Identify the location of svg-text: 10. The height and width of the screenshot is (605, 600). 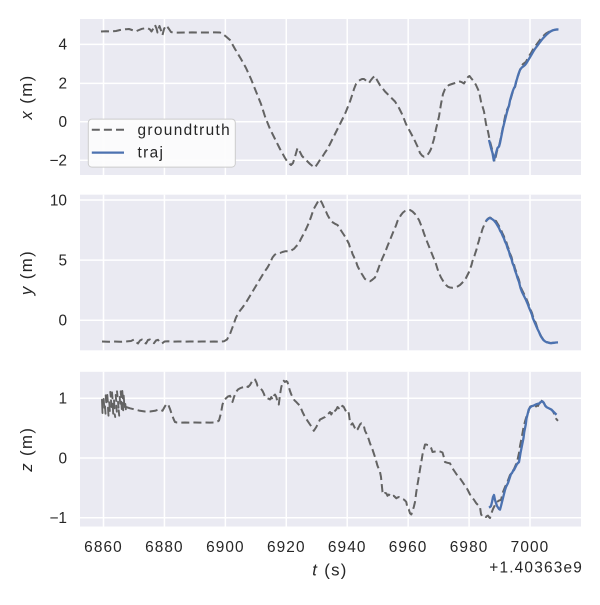
(58, 200).